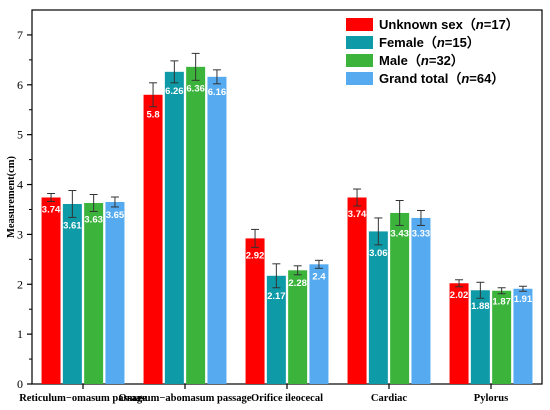 The image size is (550, 410). I want to click on legend-entry-label: Grand total（n=64）, so click(441, 78).